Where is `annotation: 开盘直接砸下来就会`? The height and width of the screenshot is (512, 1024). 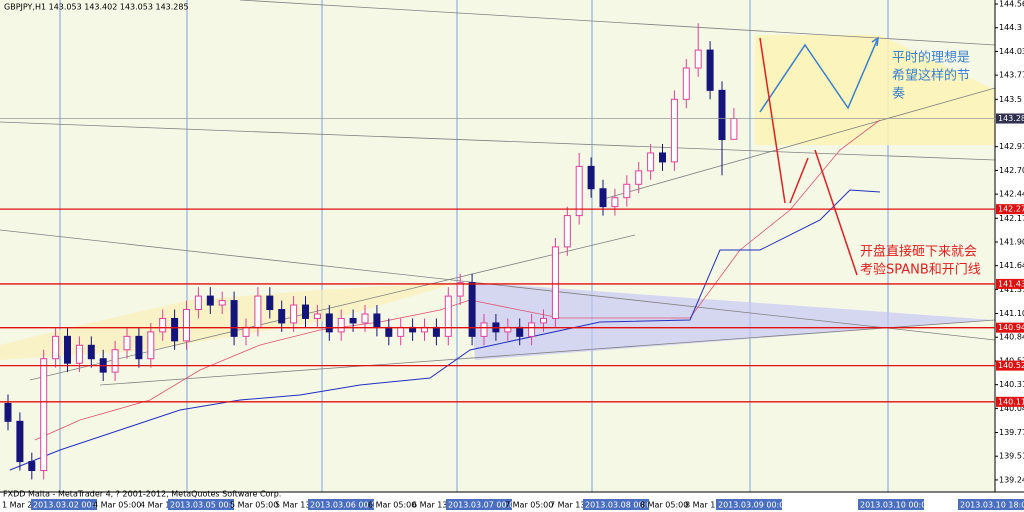 annotation: 开盘直接砸下来就会 is located at coordinates (918, 252).